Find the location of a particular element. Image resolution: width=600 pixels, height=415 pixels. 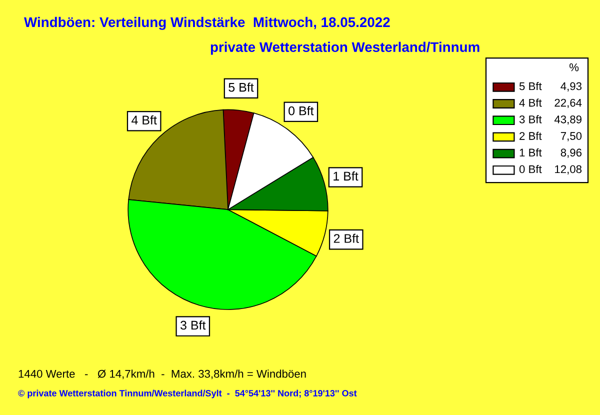

legend-label: 0 Bft is located at coordinates (530, 169).